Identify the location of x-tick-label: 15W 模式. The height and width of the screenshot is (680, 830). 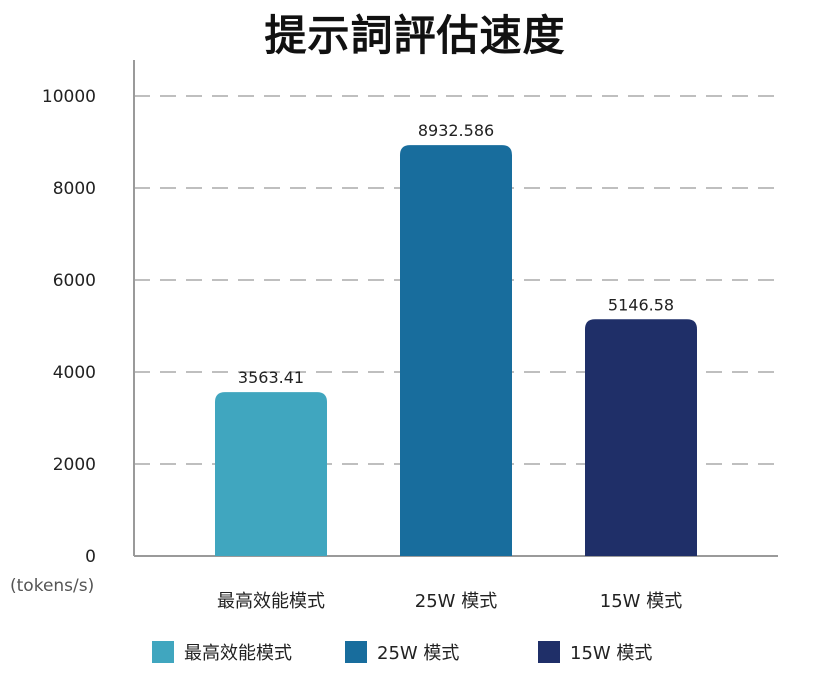
(641, 601).